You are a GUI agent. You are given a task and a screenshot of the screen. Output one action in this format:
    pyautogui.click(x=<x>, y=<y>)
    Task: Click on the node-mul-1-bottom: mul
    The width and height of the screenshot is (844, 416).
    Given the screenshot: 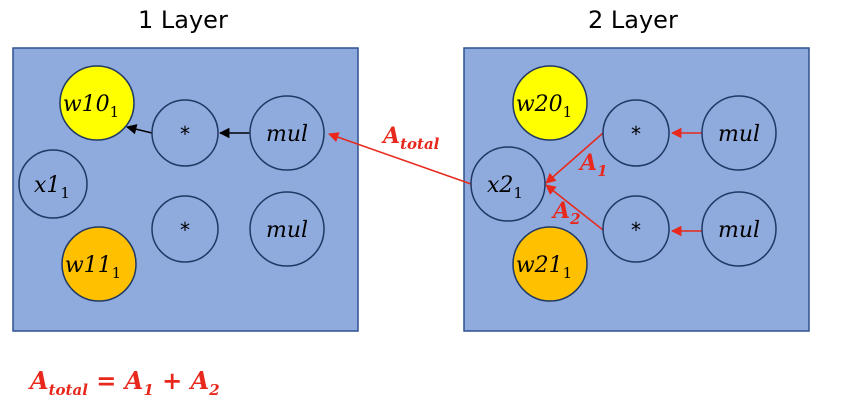 What is the action you would take?
    pyautogui.click(x=287, y=229)
    